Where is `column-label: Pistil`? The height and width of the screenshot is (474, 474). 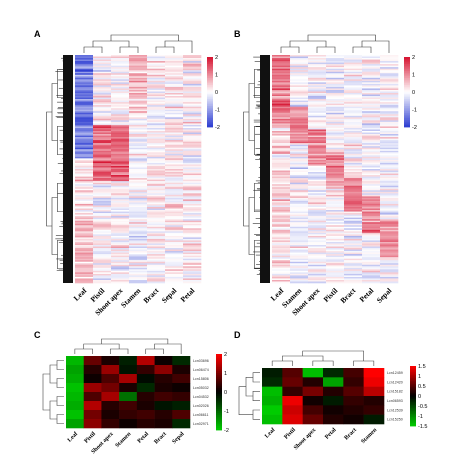
column-label: Pistil is located at coordinates (91, 438).